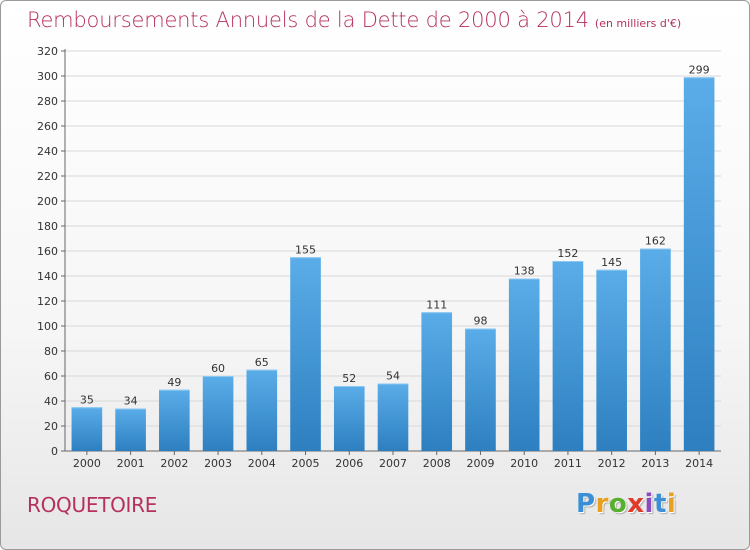  Describe the element at coordinates (524, 463) in the screenshot. I see `x-tick-label: 2010` at that location.